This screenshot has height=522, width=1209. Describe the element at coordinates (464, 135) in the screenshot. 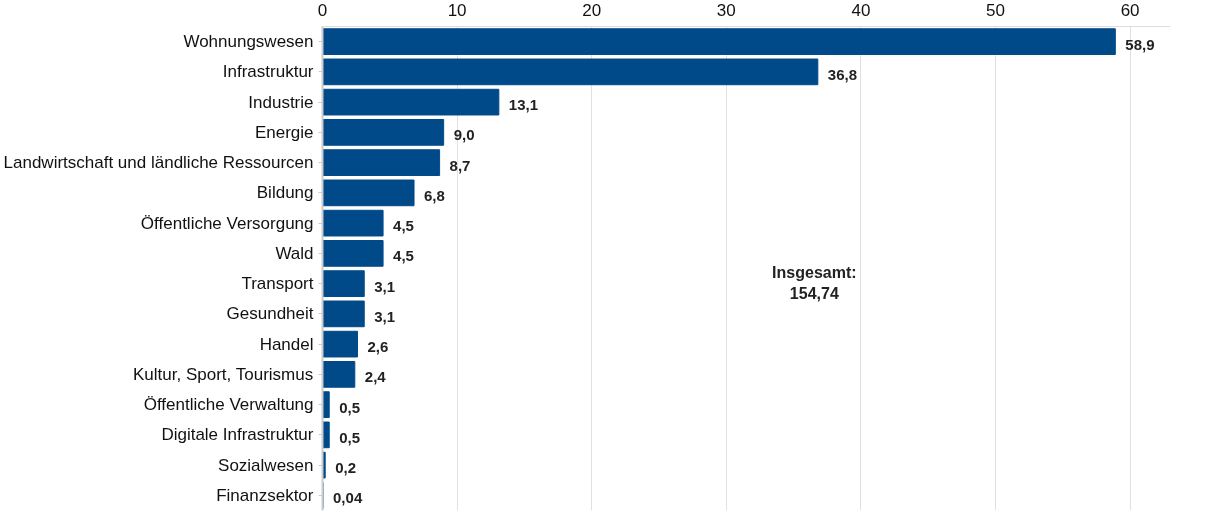

I see `data-label: 9,0` at that location.